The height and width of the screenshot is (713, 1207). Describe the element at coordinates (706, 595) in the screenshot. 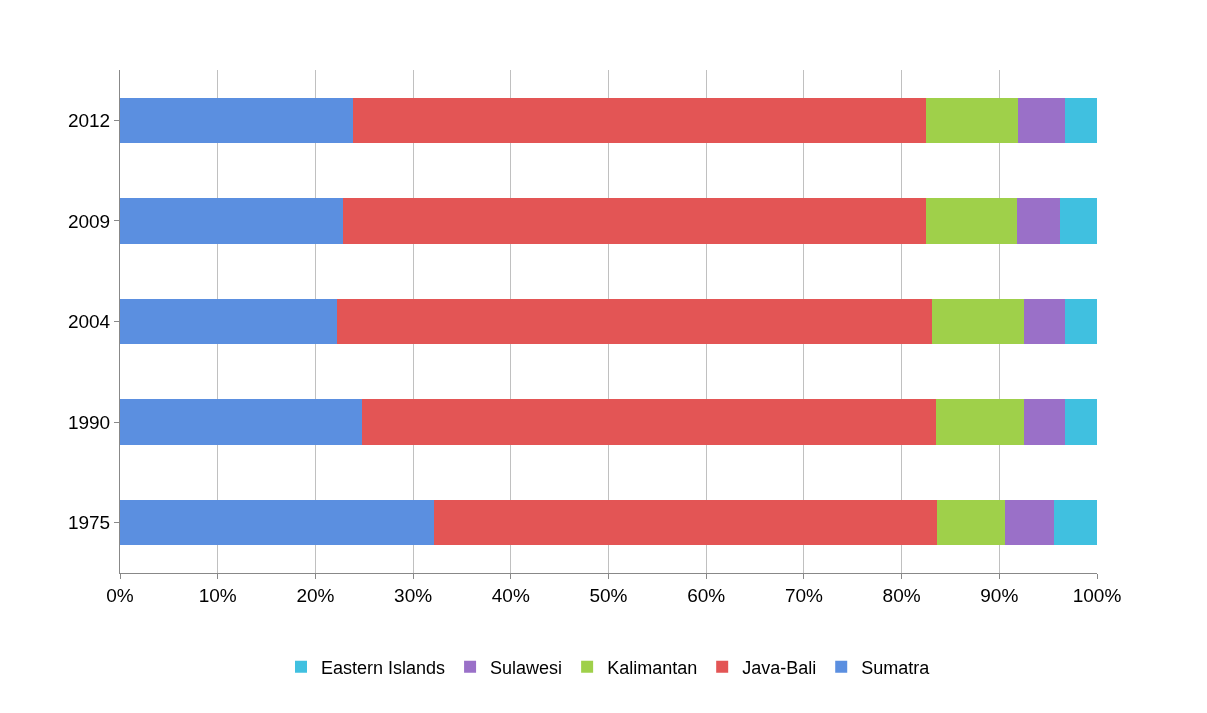

I see `x-tick-label: 60%` at that location.